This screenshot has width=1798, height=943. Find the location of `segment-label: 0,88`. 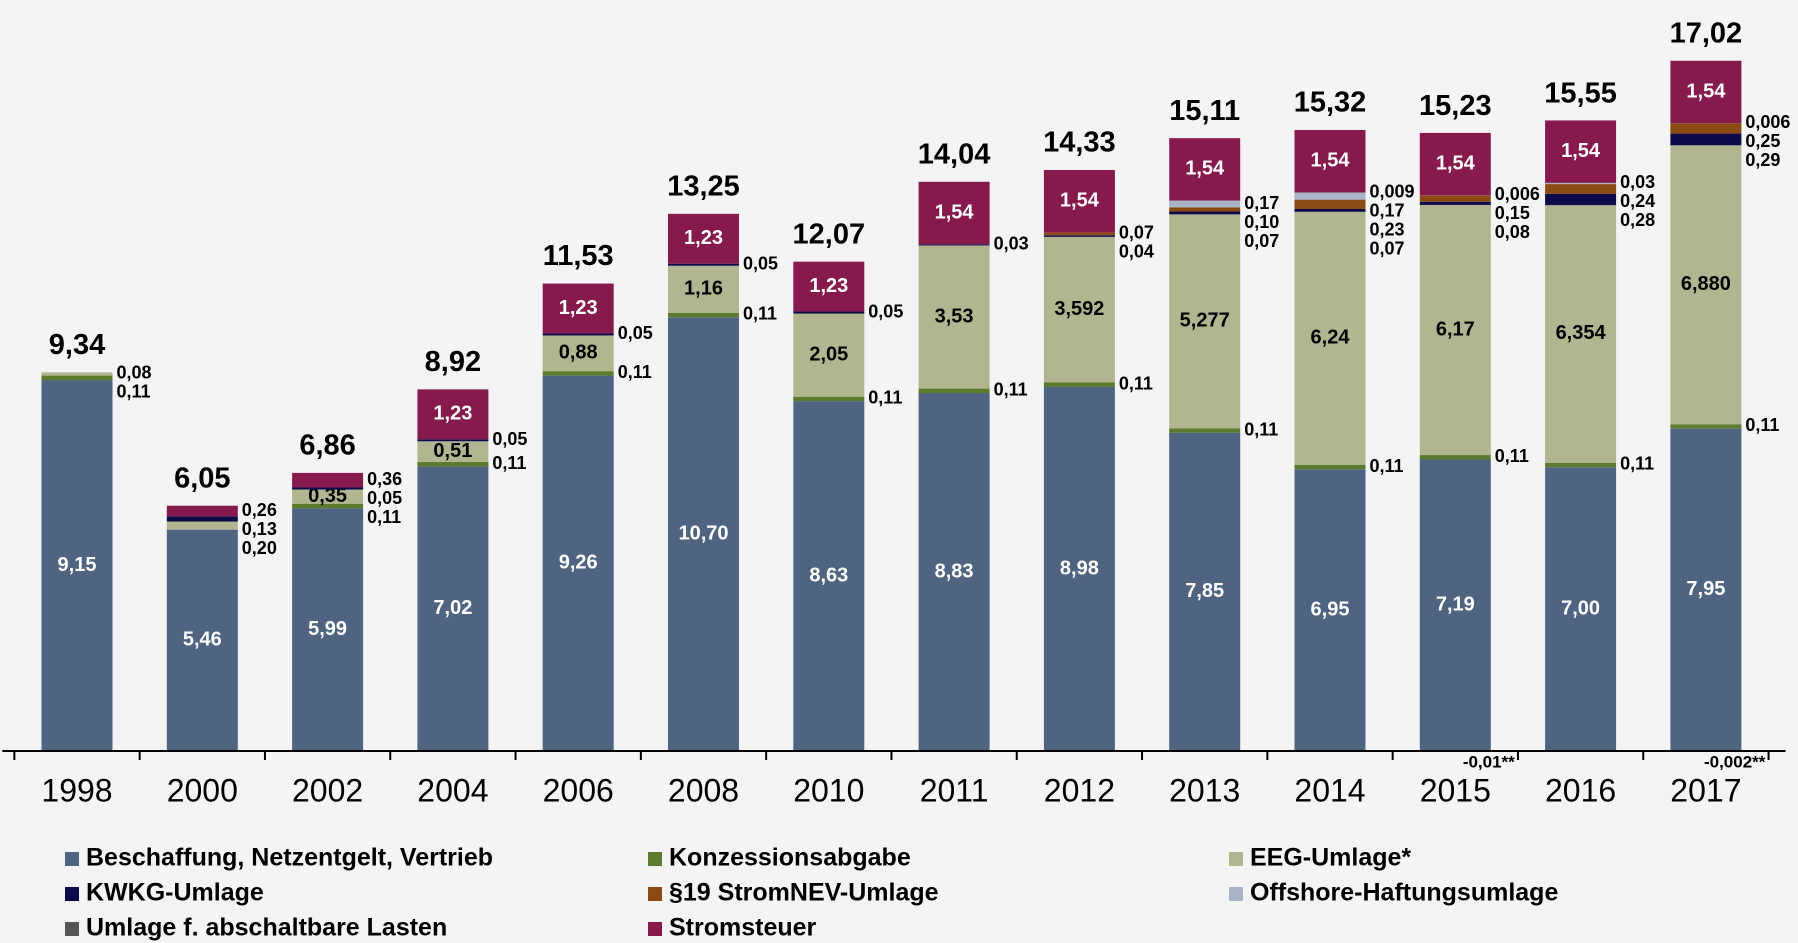

segment-label: 0,88 is located at coordinates (578, 353).